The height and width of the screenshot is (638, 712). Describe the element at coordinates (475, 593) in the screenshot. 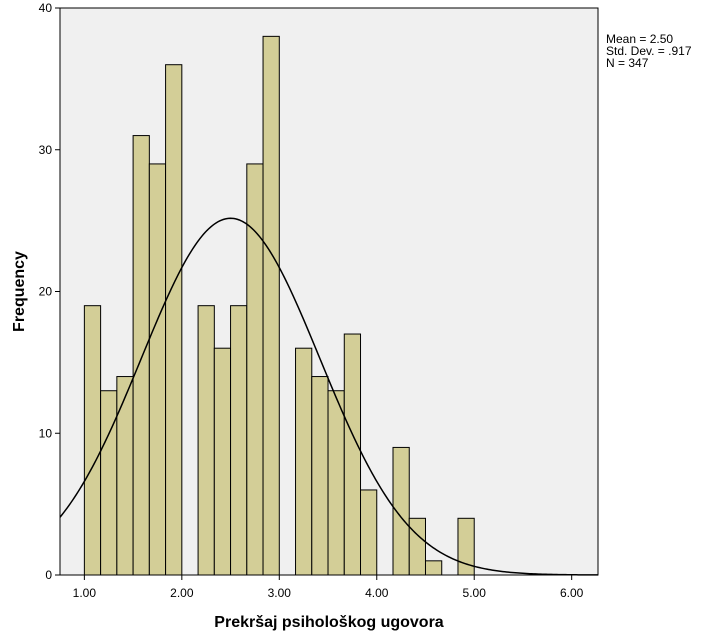

I see `x-tick-label: 5.00` at that location.